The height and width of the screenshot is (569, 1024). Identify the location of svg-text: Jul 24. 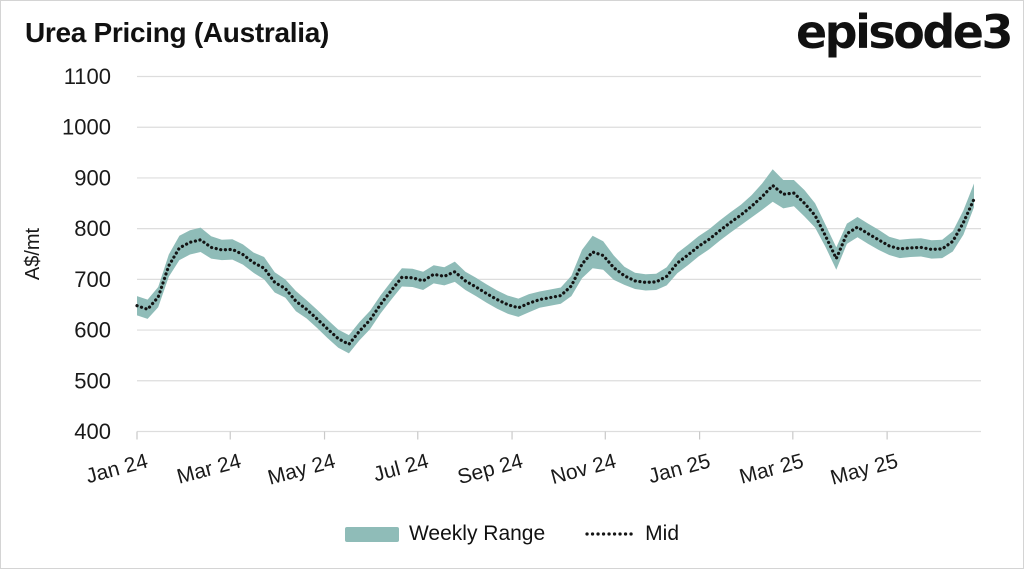
(401, 468).